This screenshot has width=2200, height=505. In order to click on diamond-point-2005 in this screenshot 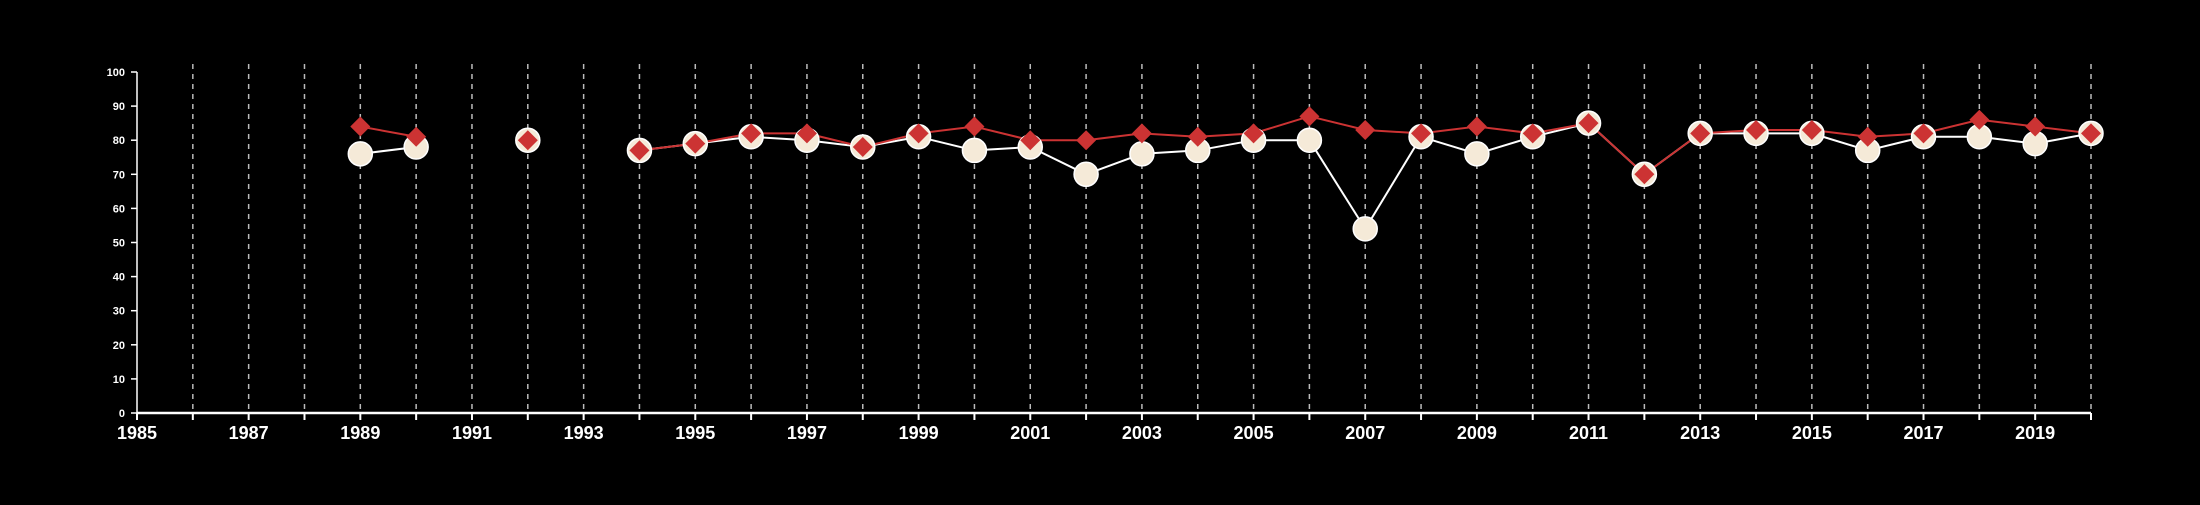, I will do `click(1253, 133)`.